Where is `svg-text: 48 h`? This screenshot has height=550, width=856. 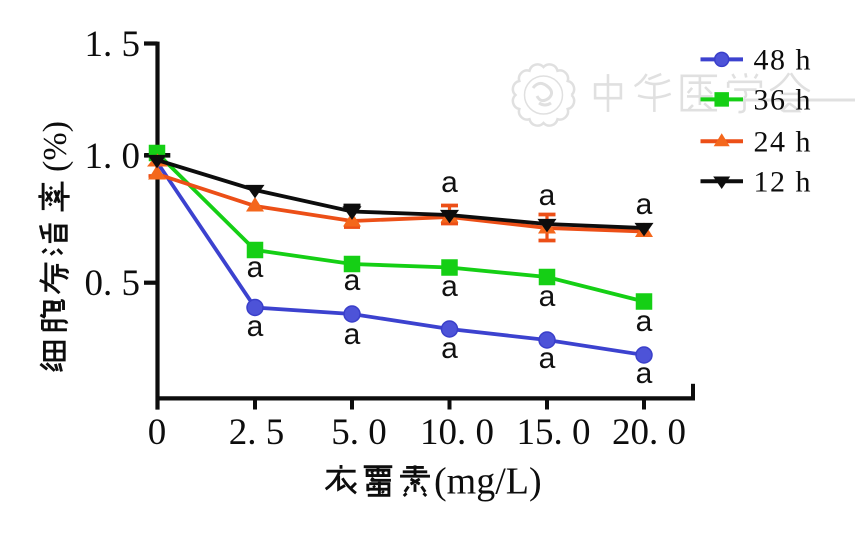 svg-text: 48 h is located at coordinates (783, 60).